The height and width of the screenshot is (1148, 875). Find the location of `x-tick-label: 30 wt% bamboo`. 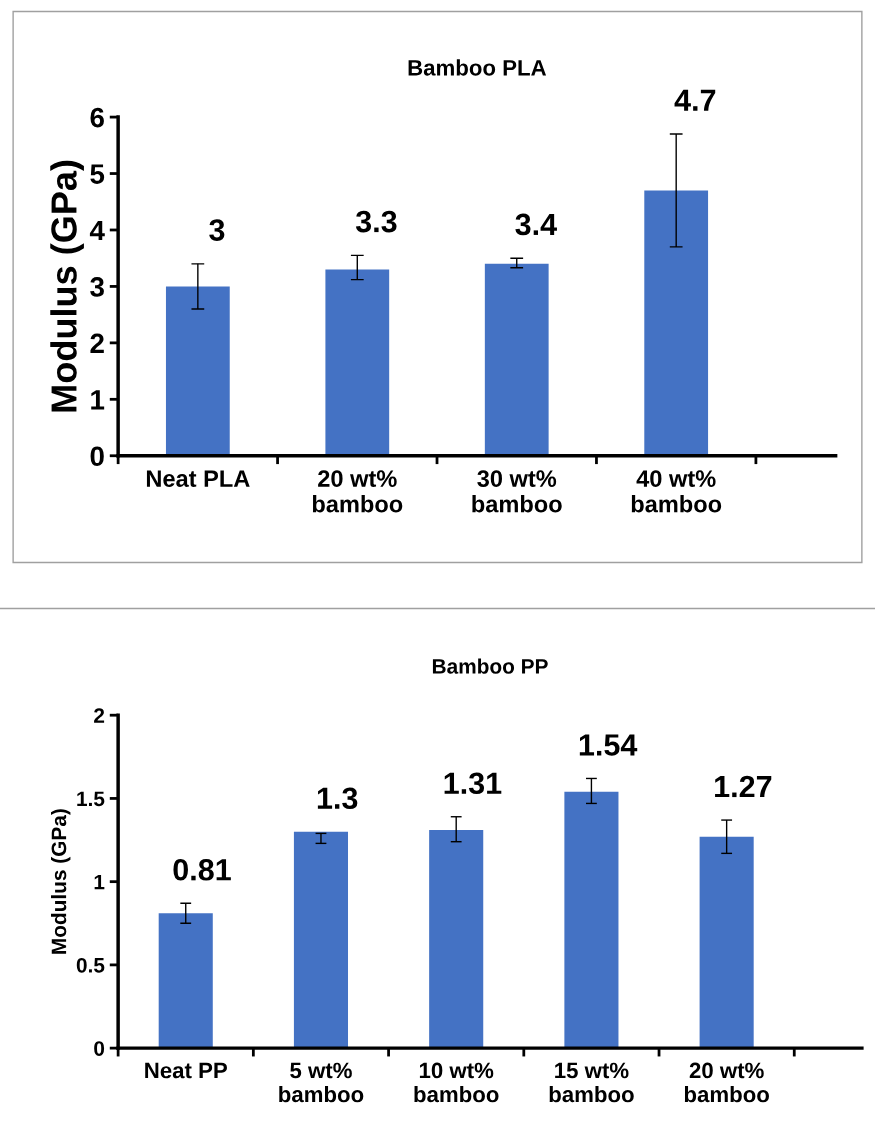

x-tick-label: 30 wt% bamboo is located at coordinates (517, 491).